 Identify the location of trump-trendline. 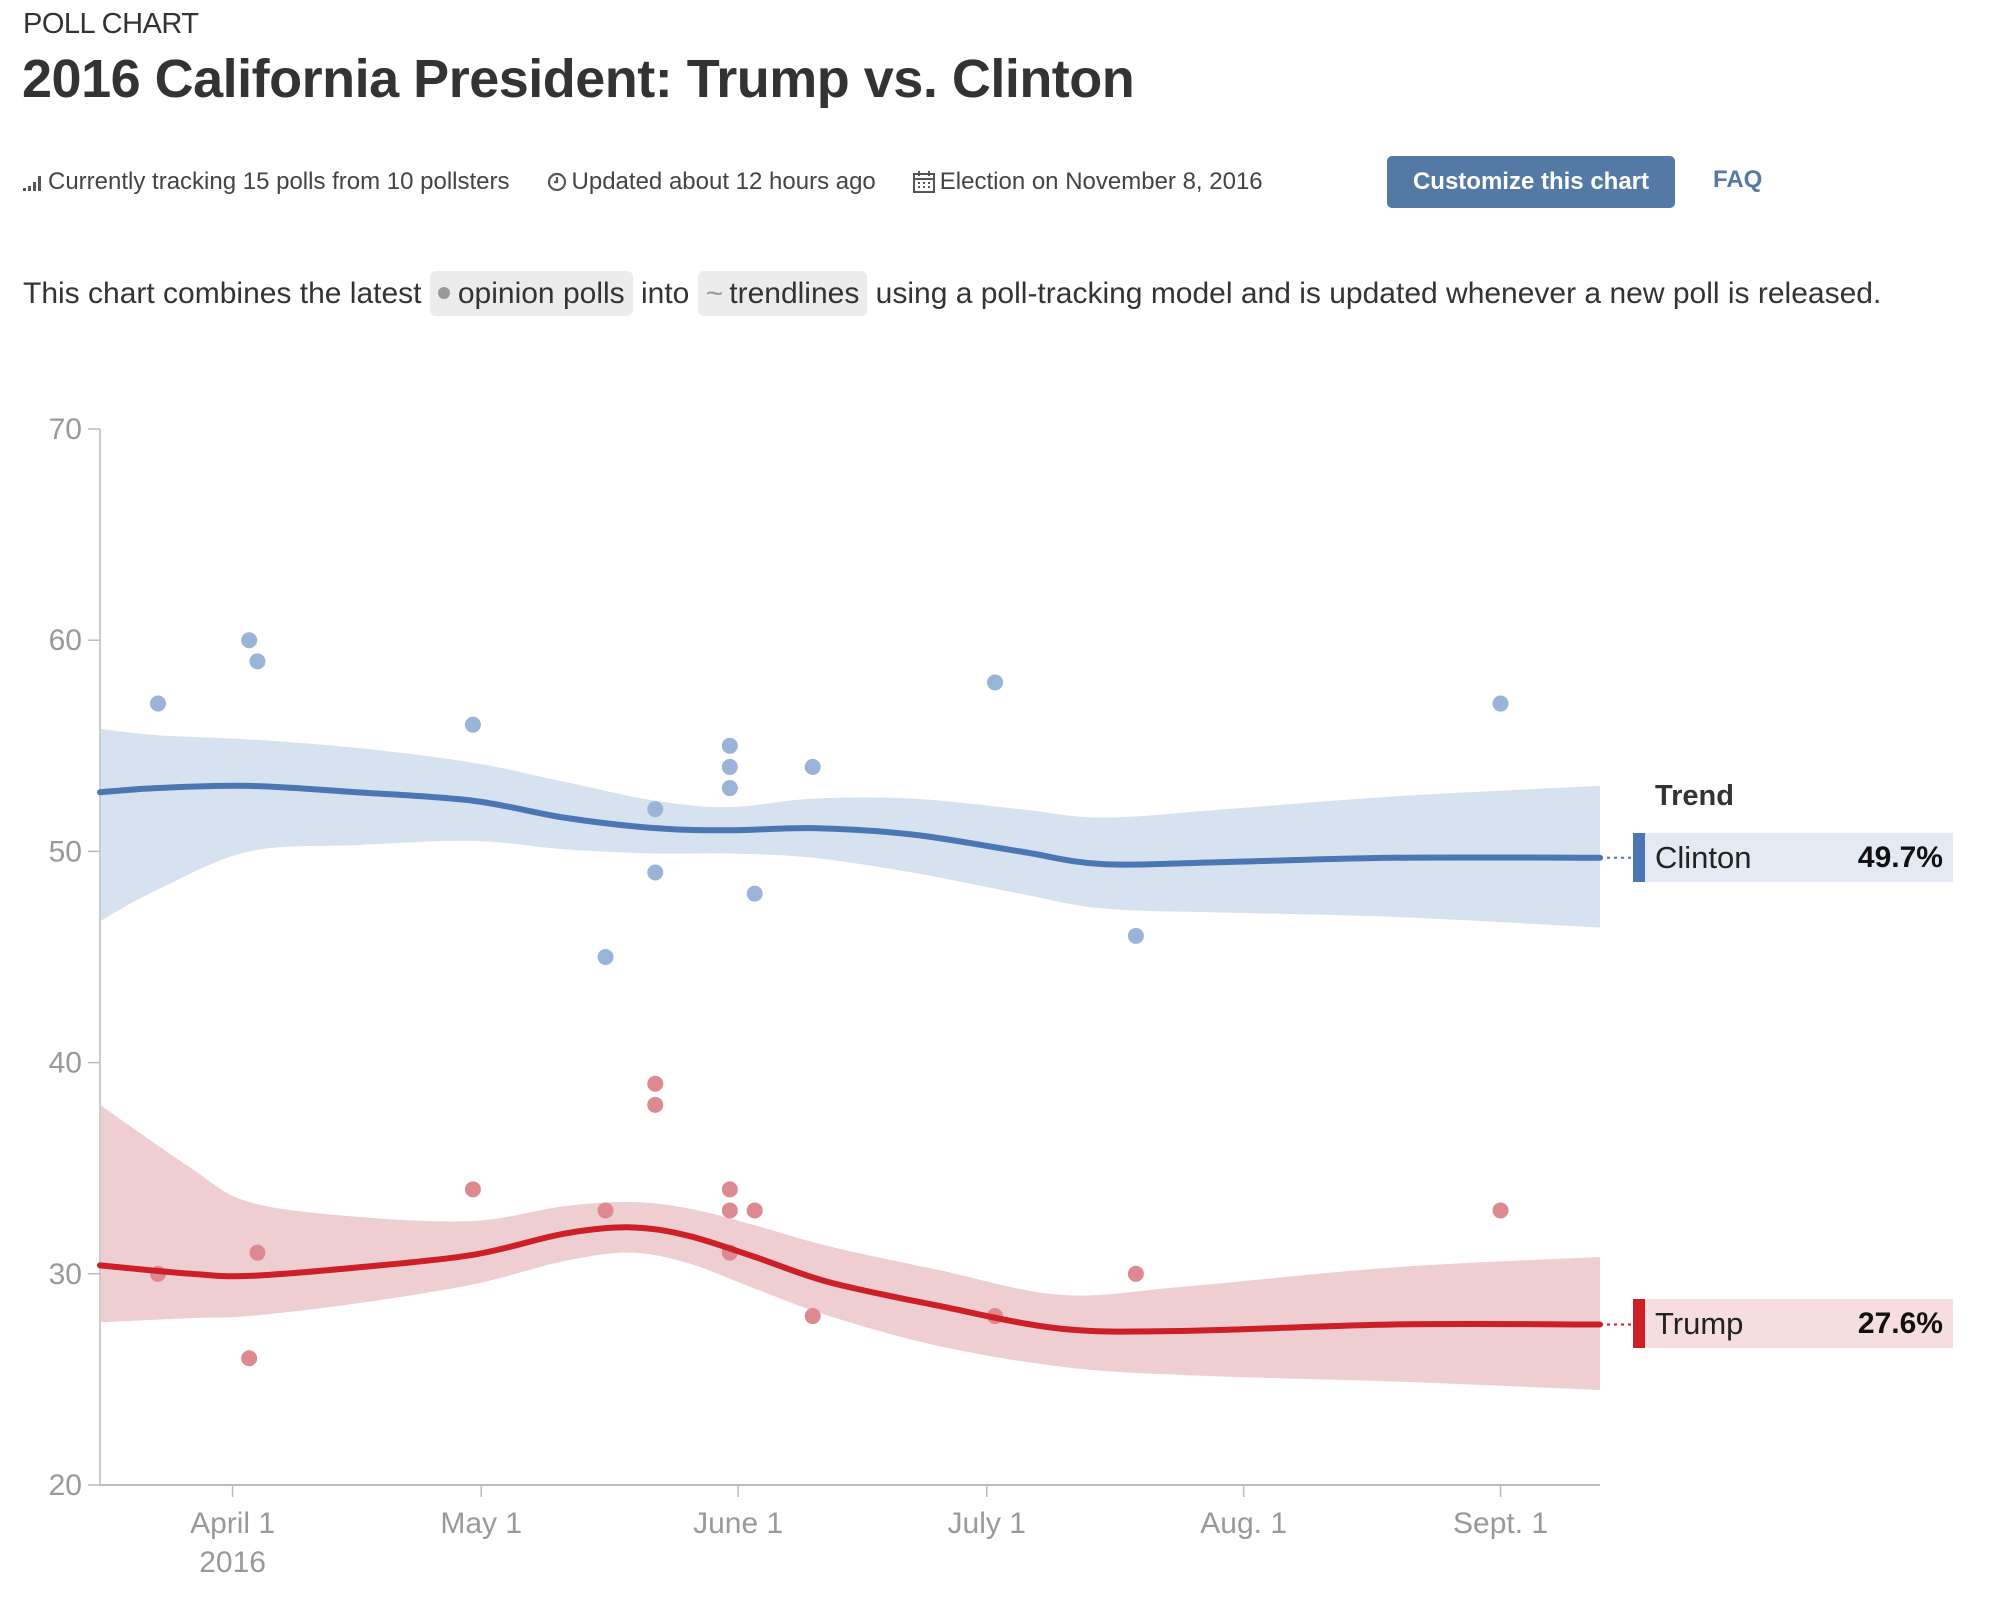
(850, 1279).